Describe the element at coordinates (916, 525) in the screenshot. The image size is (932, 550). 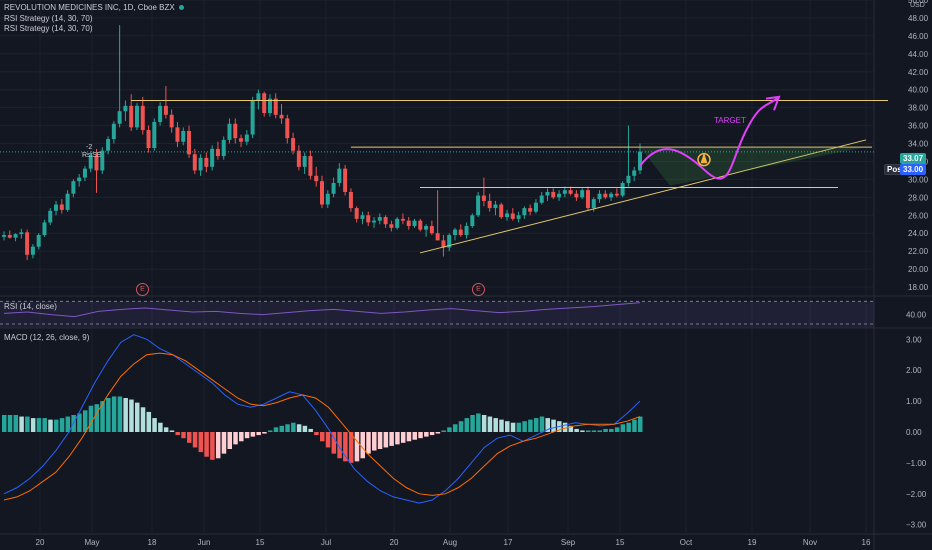
I see `macd-tick-label: −3.00` at that location.